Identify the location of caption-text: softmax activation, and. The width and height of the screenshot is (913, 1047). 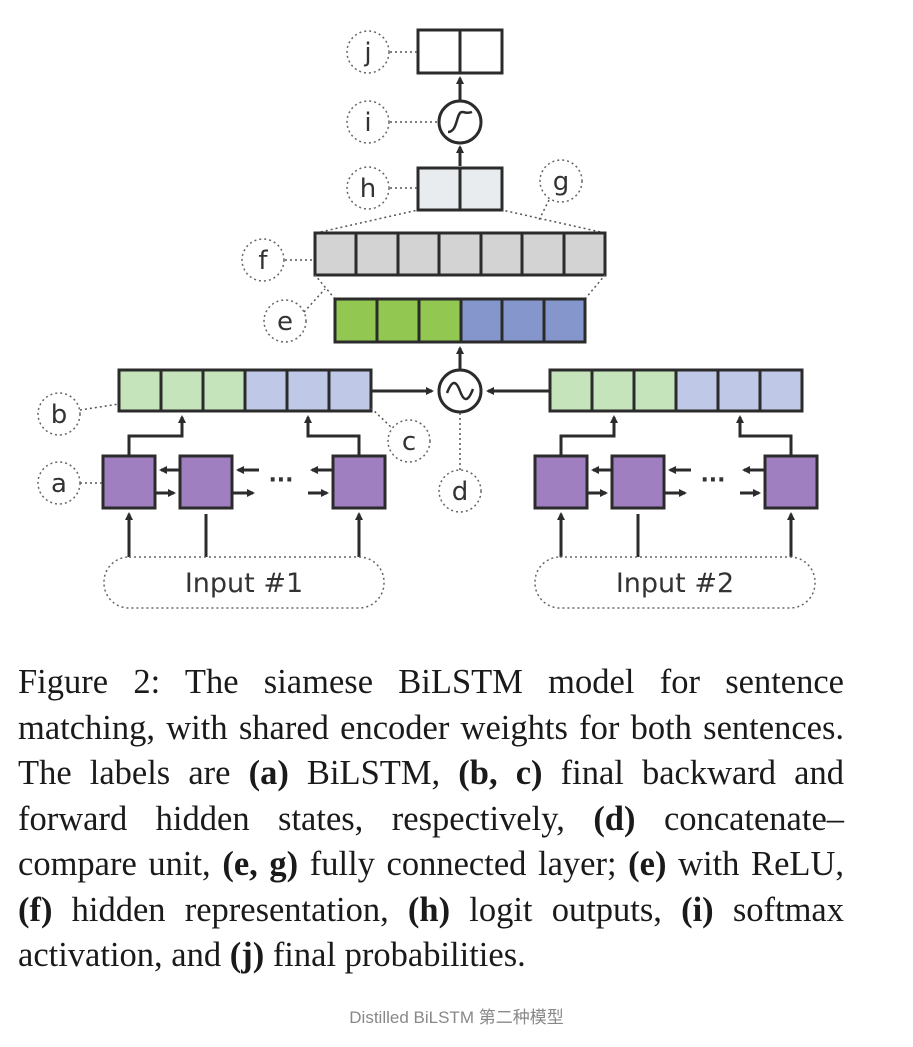
(431, 932).